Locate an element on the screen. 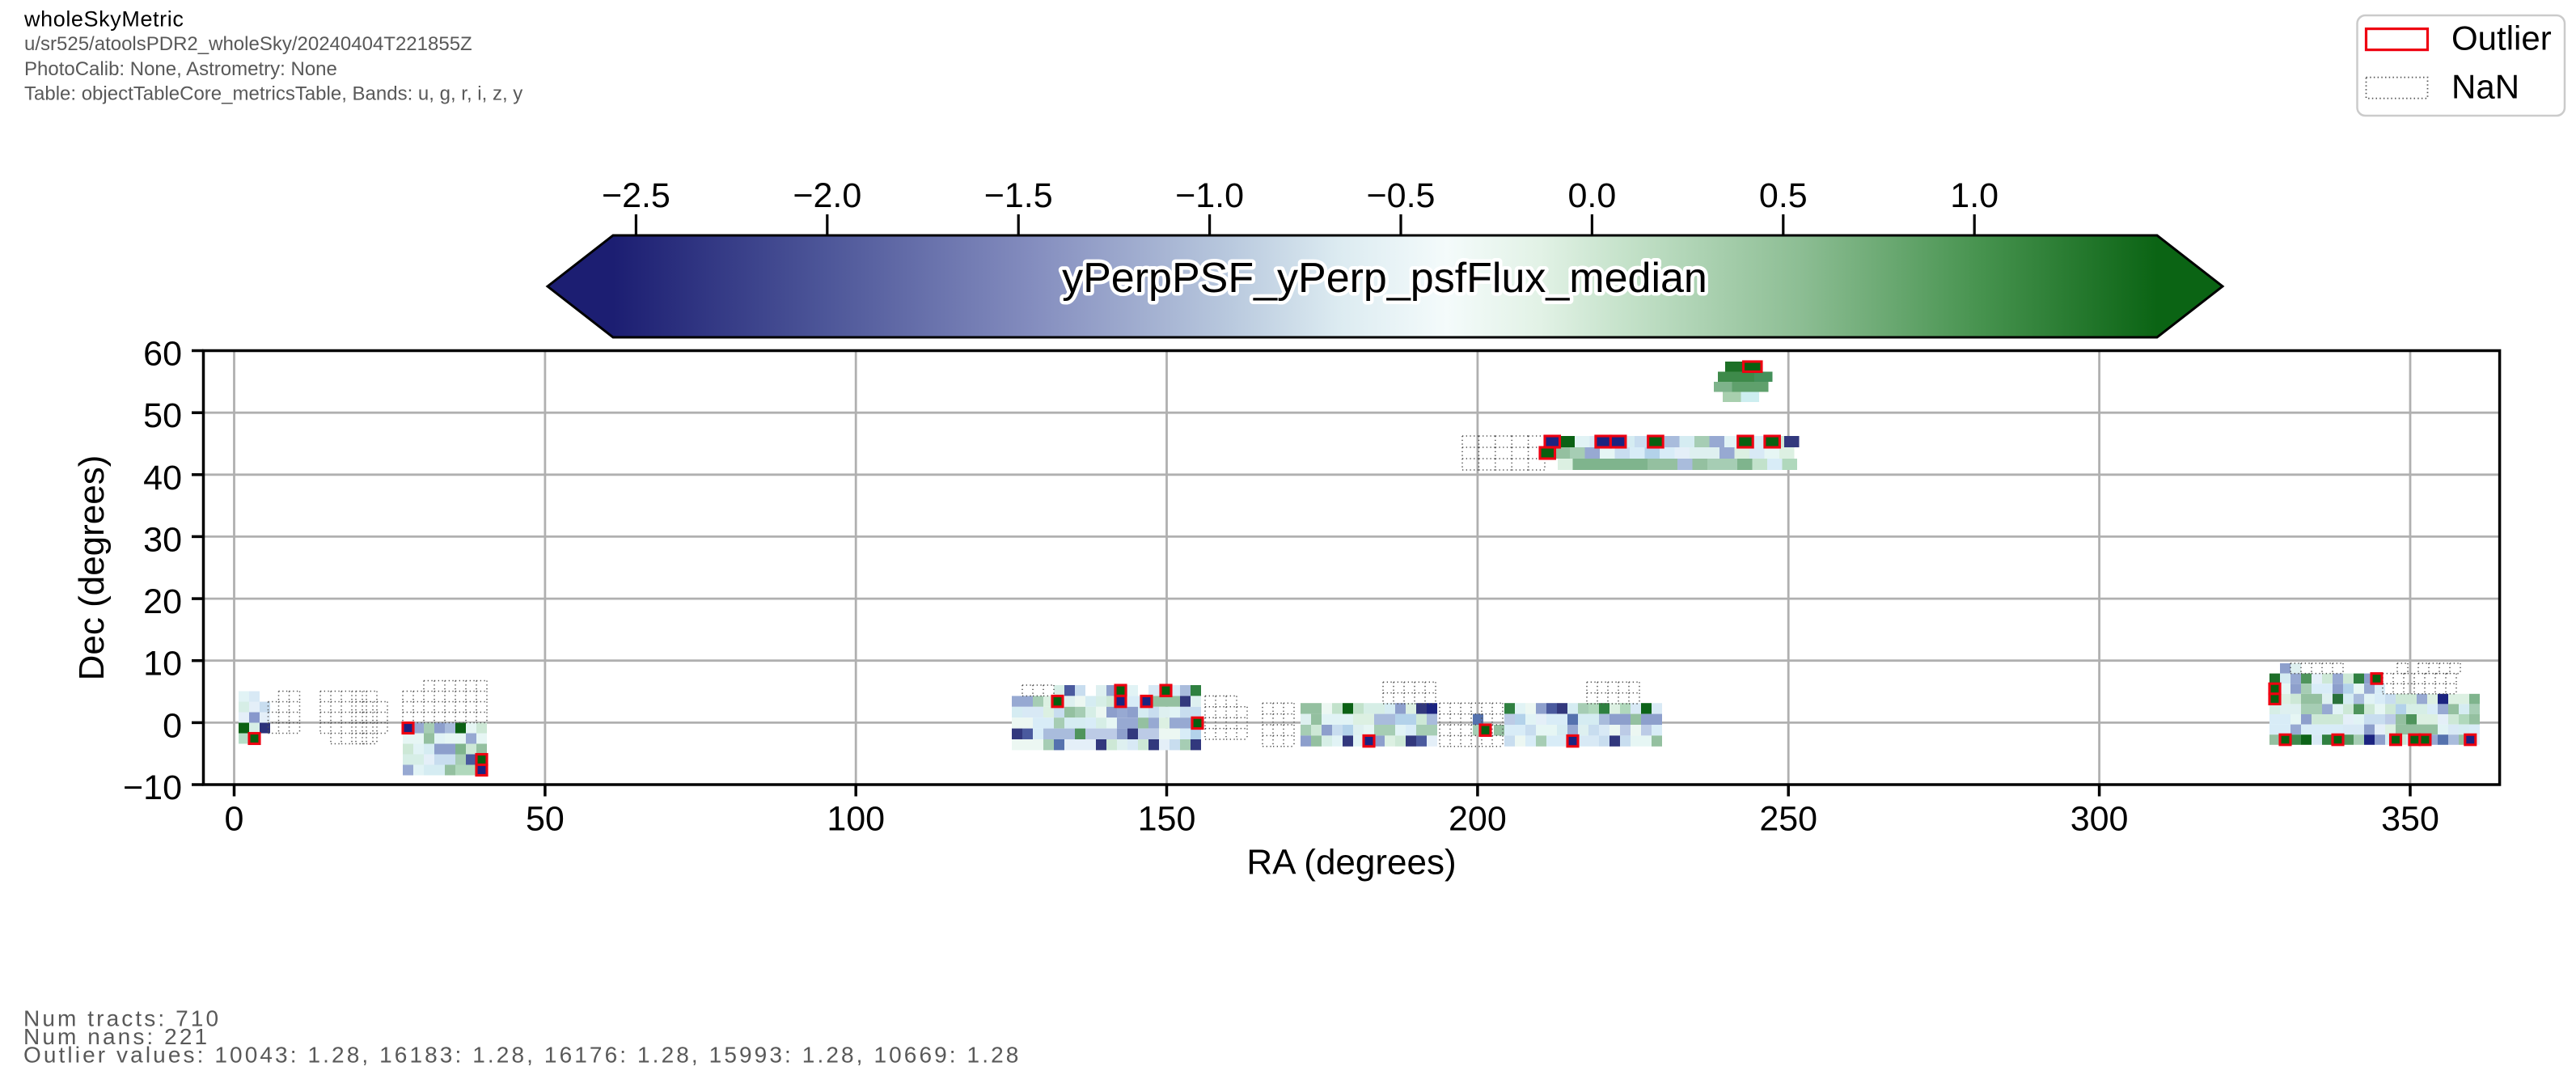  svg-text: 10 is located at coordinates (162, 664).